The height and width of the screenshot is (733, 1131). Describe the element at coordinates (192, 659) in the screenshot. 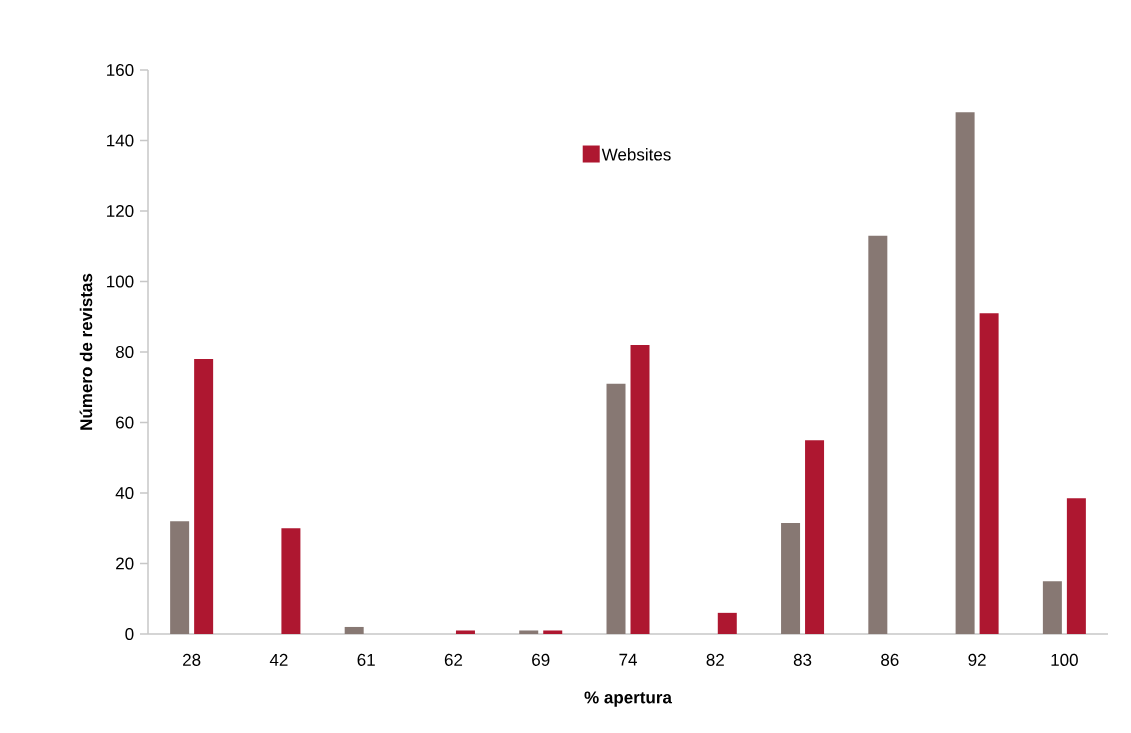

I see `x-tick-label: 28` at that location.